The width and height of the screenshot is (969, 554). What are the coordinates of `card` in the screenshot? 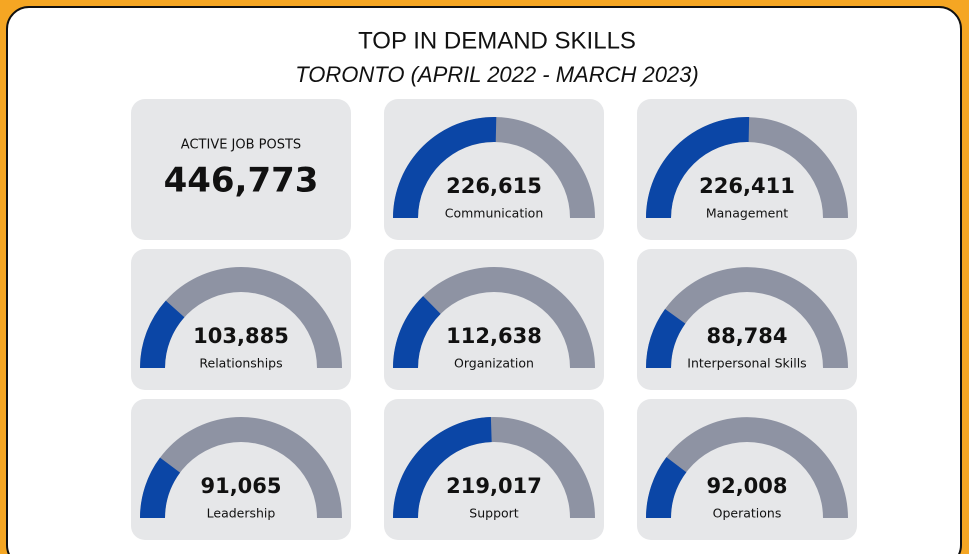 It's located at (241, 169).